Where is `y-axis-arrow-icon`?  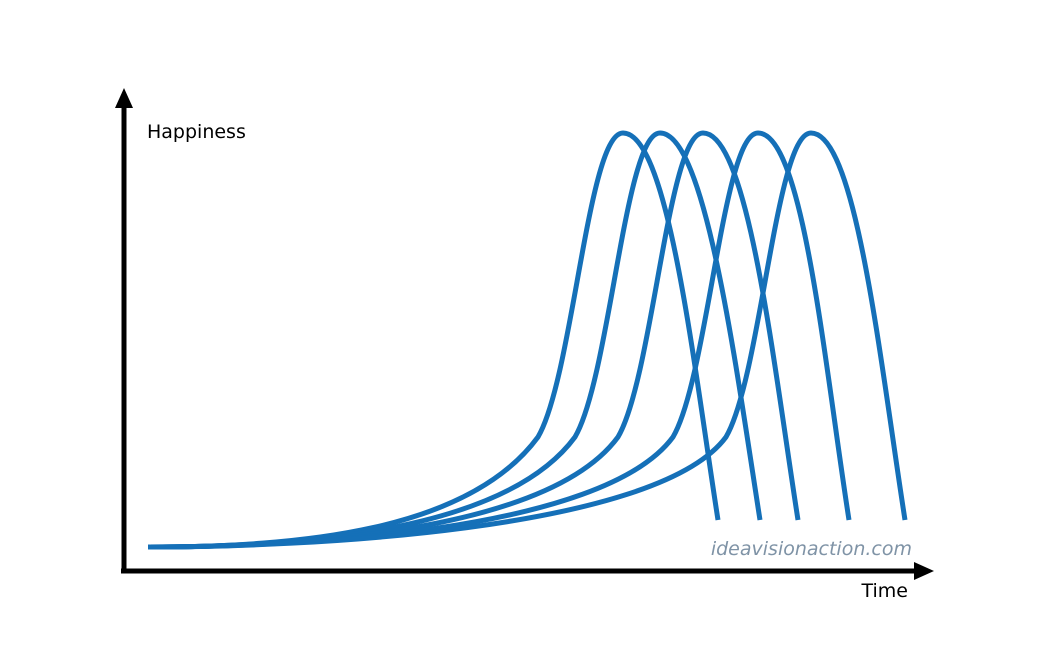 y-axis-arrow-icon is located at coordinates (124, 98).